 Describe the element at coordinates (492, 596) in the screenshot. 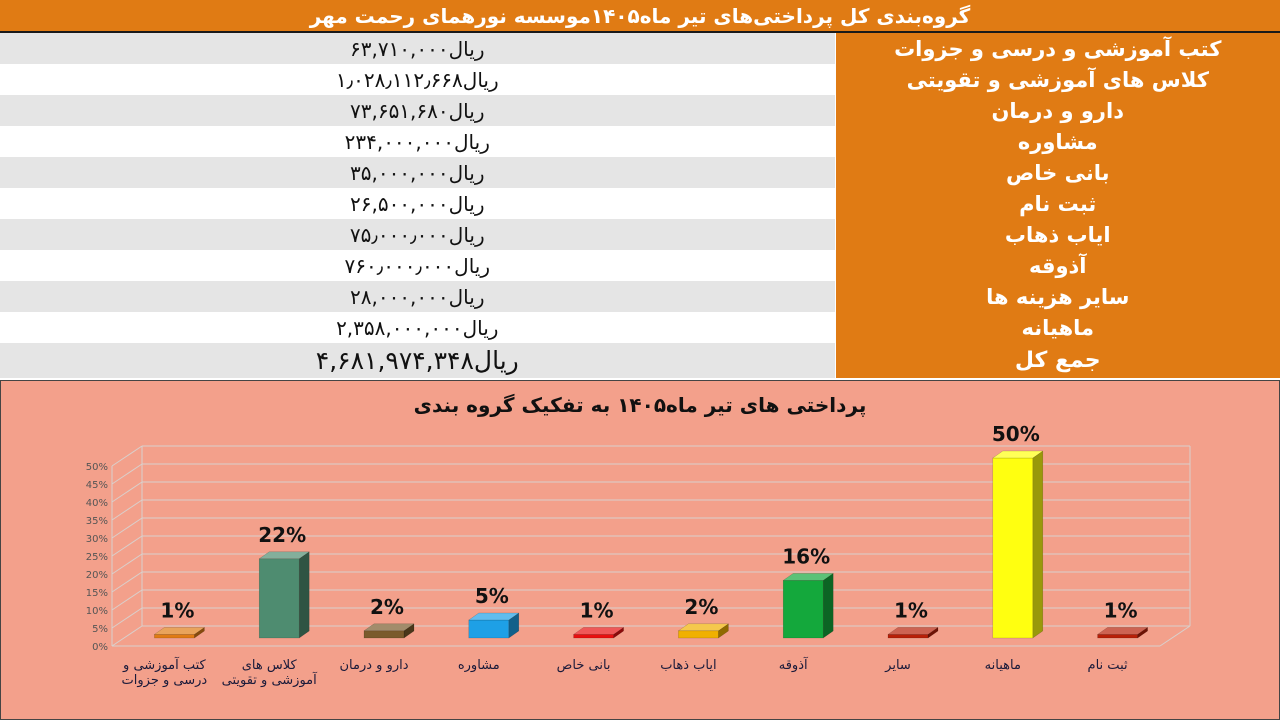

I see `data-label: 5%` at that location.